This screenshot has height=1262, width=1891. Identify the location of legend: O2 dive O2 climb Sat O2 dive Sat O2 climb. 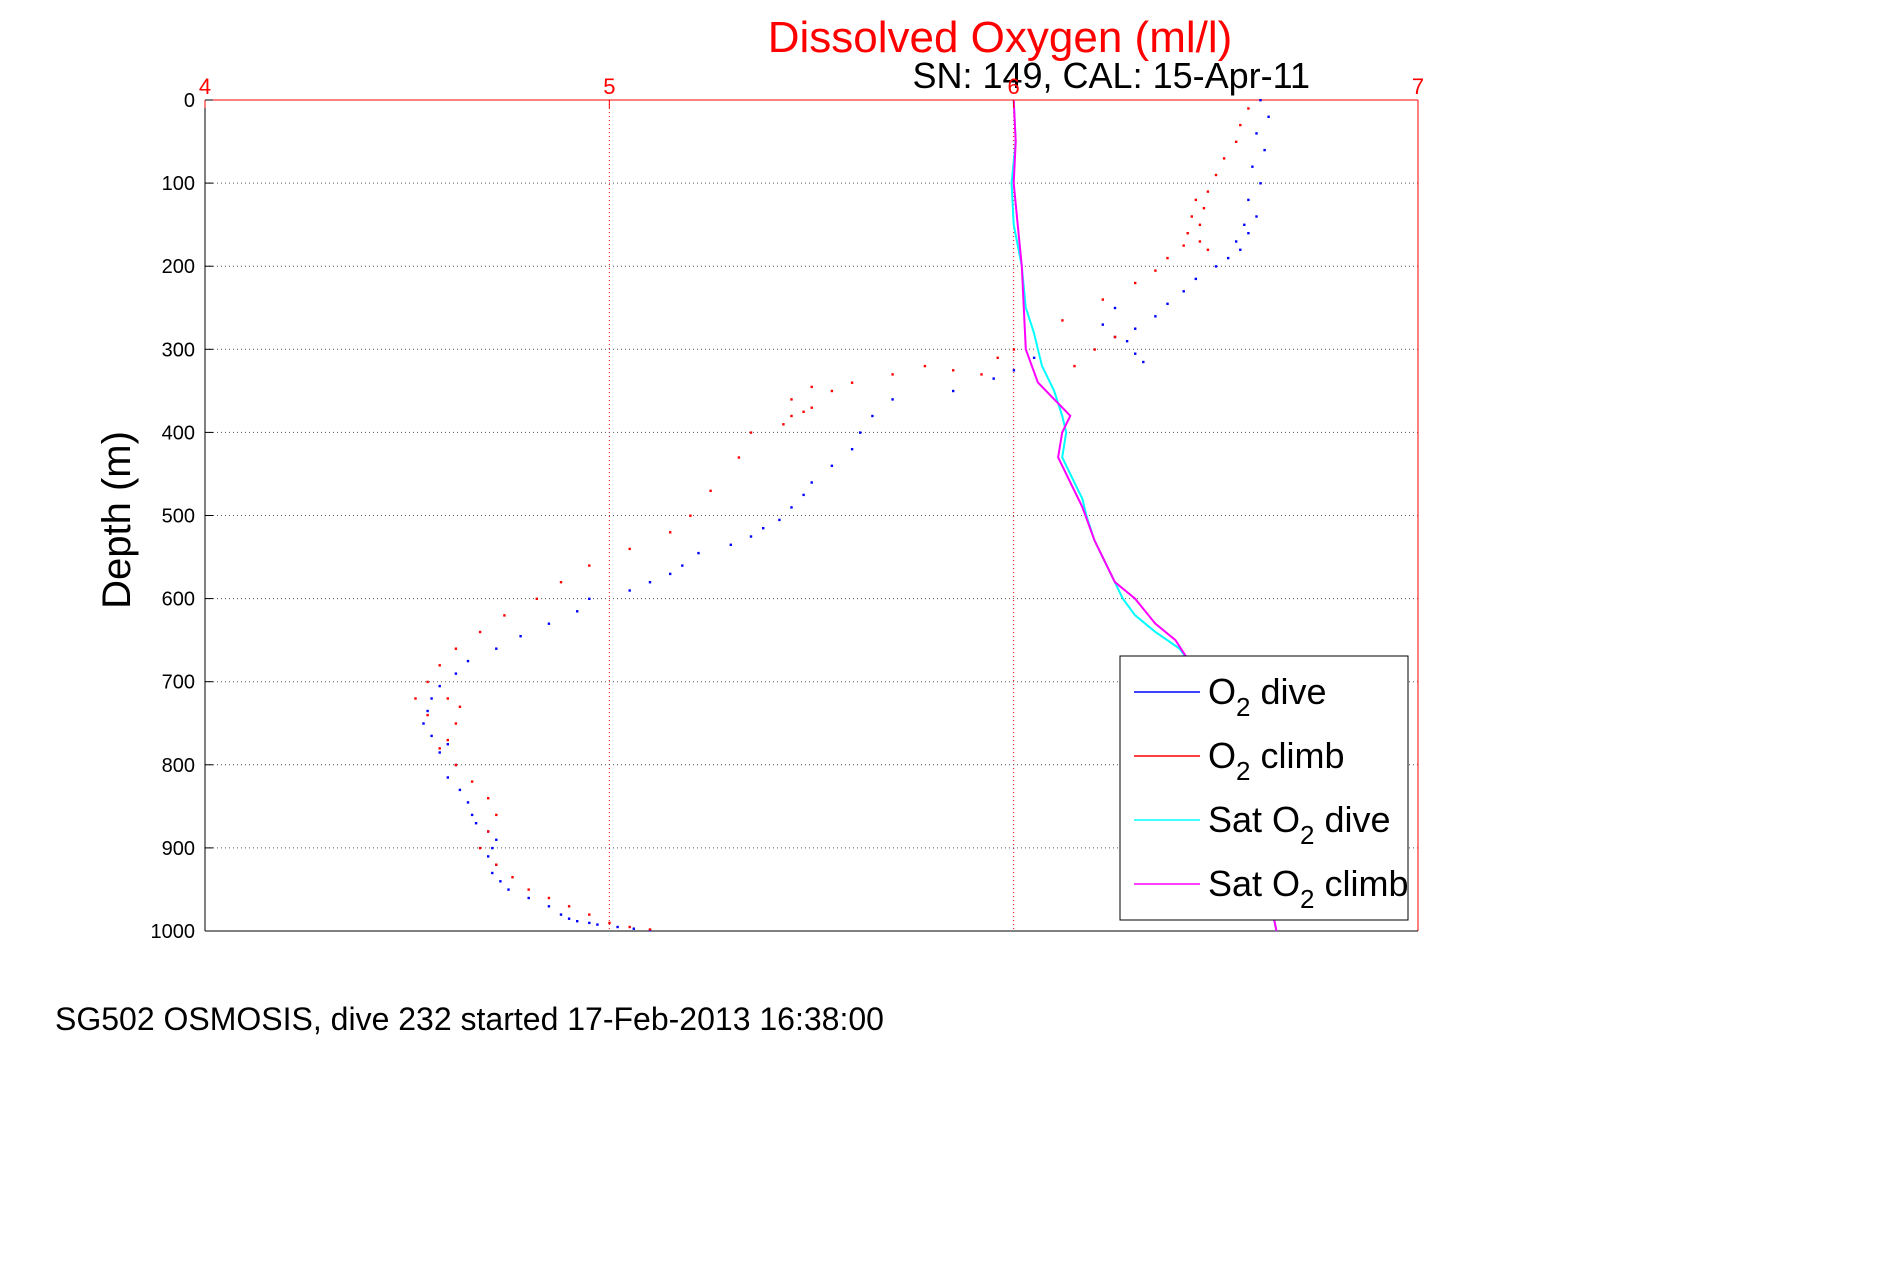
(1264, 788).